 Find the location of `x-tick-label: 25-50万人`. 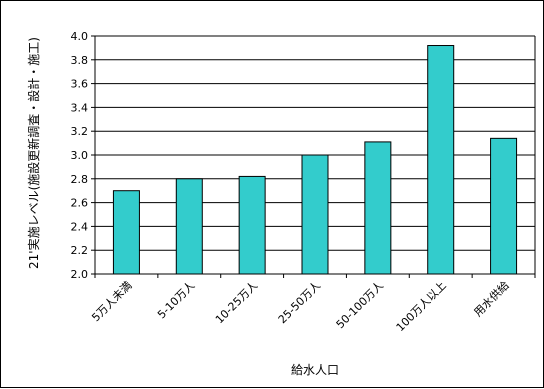

x-tick-label: 25-50万人 is located at coordinates (299, 302).